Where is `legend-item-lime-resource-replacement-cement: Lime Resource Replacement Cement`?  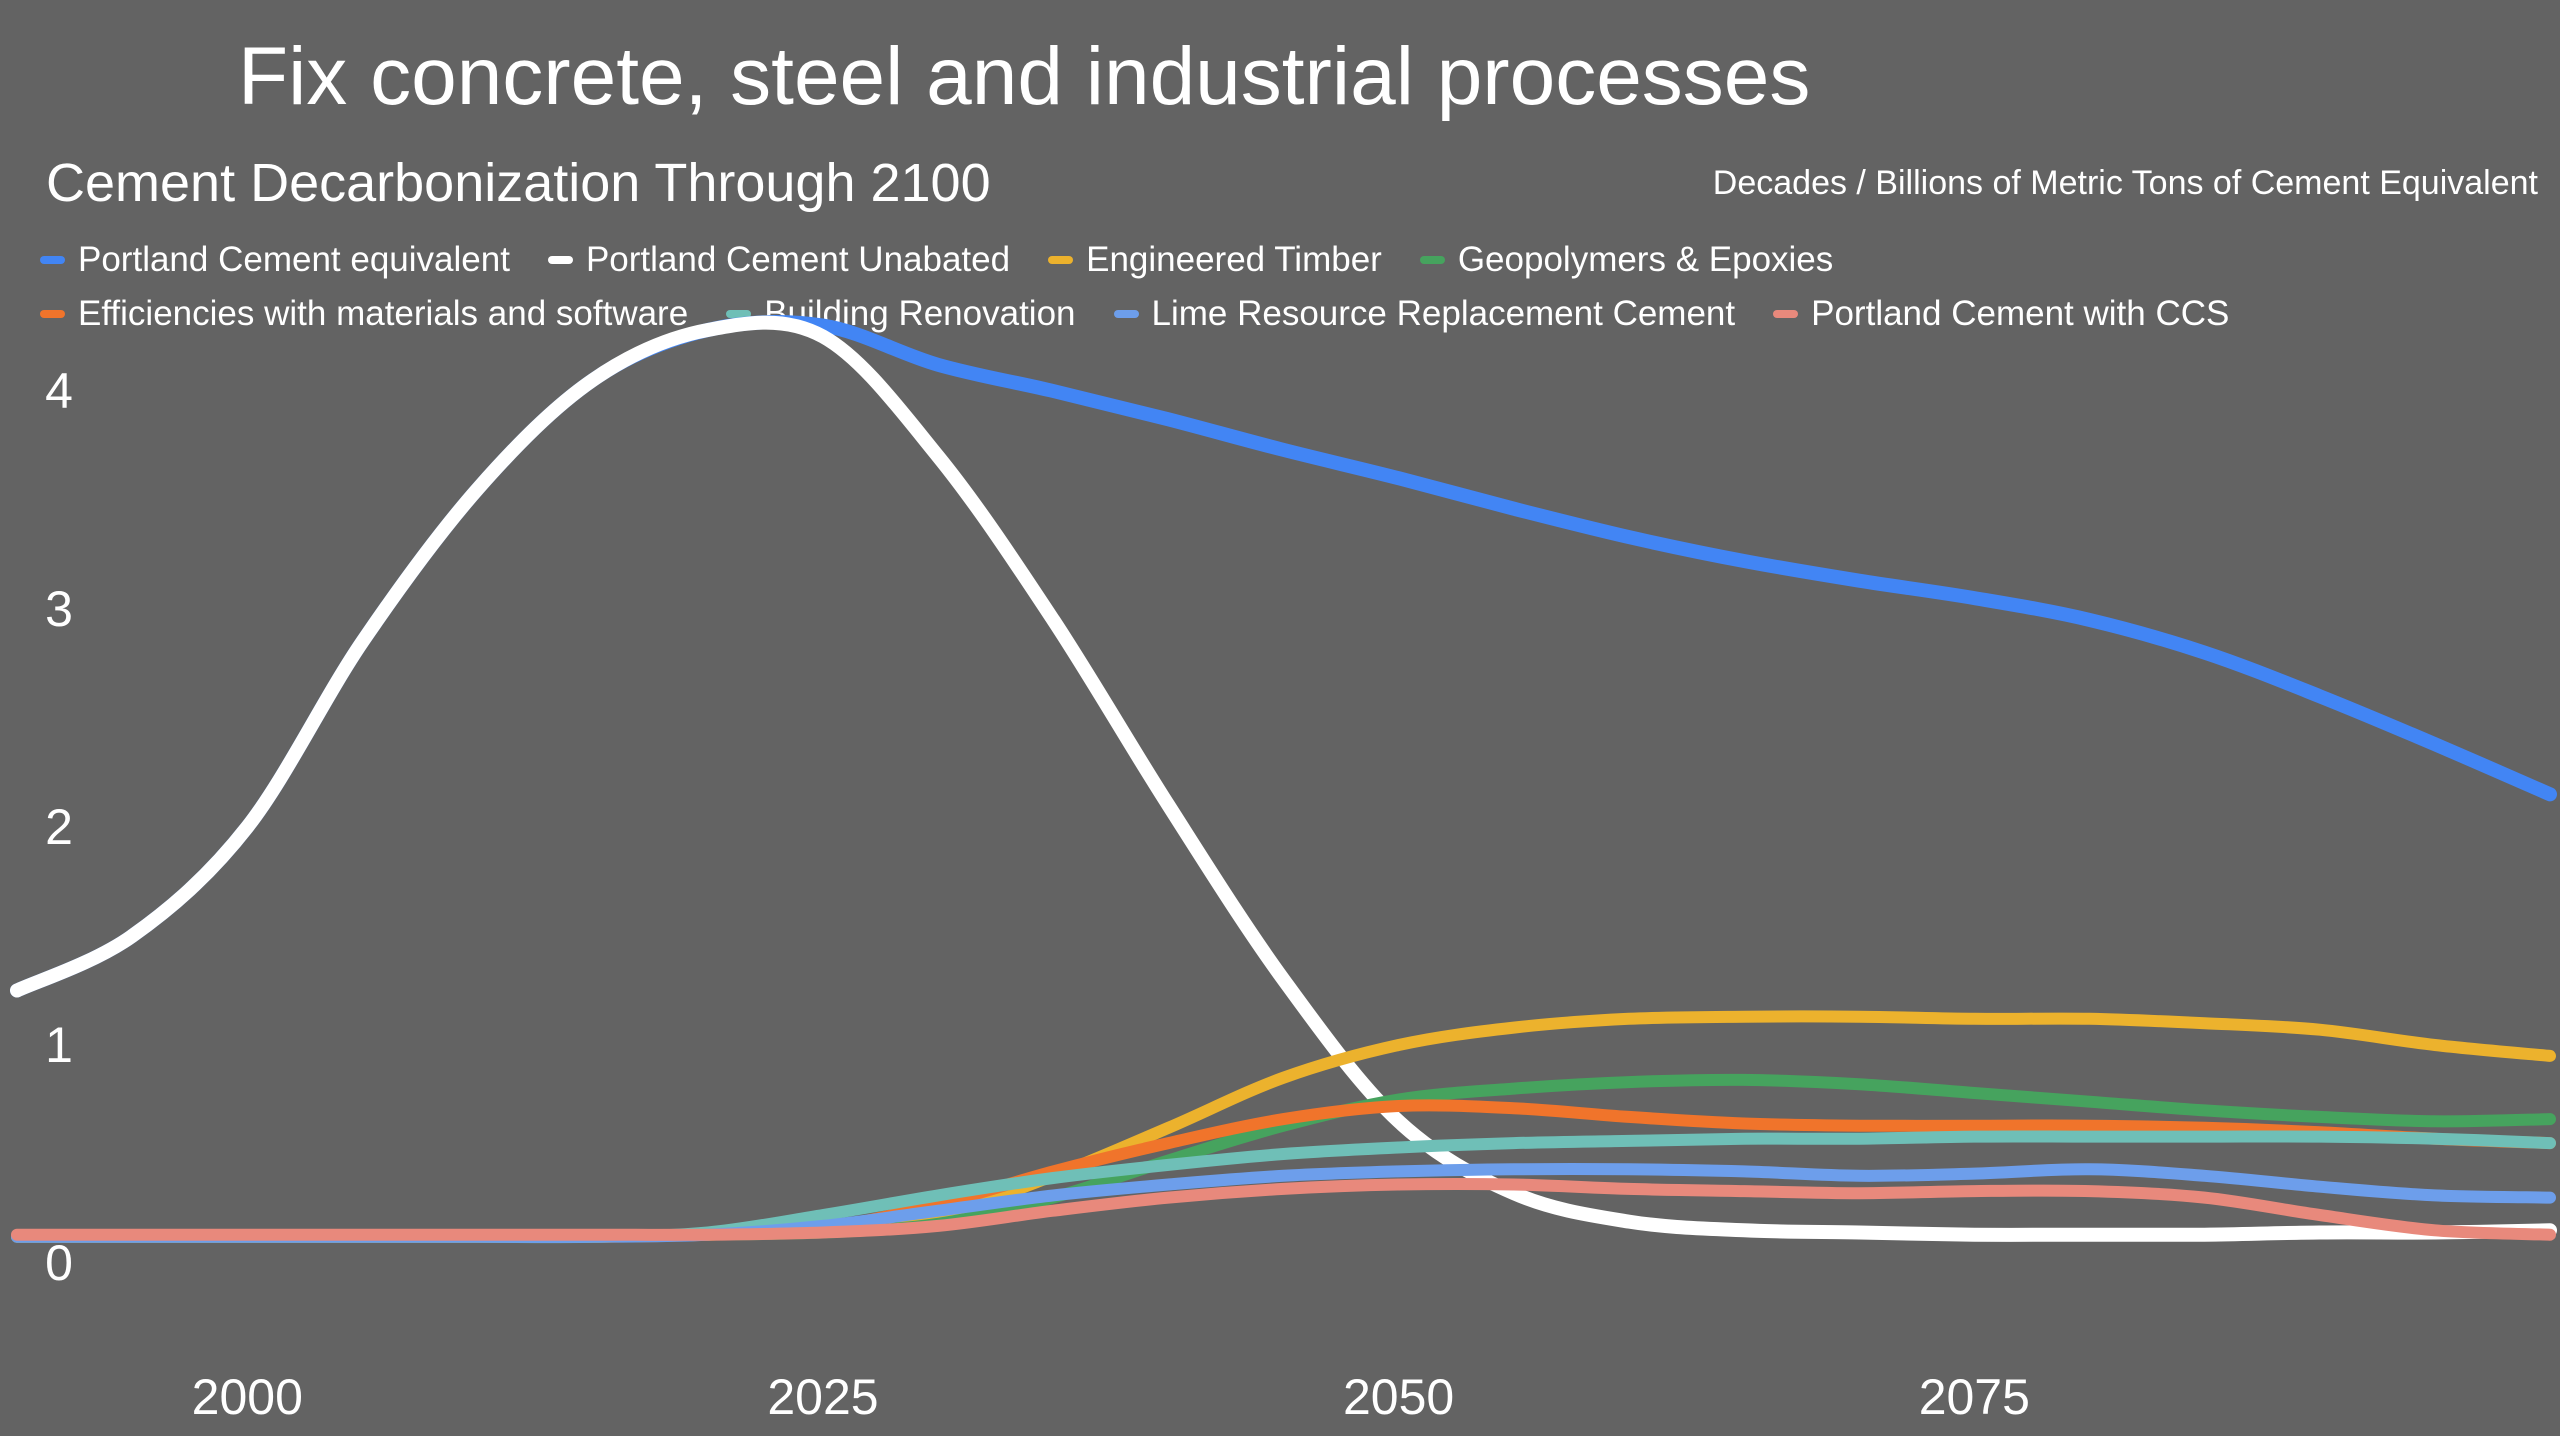
legend-item-lime-resource-replacement-cement: Lime Resource Replacement Cement is located at coordinates (1424, 314).